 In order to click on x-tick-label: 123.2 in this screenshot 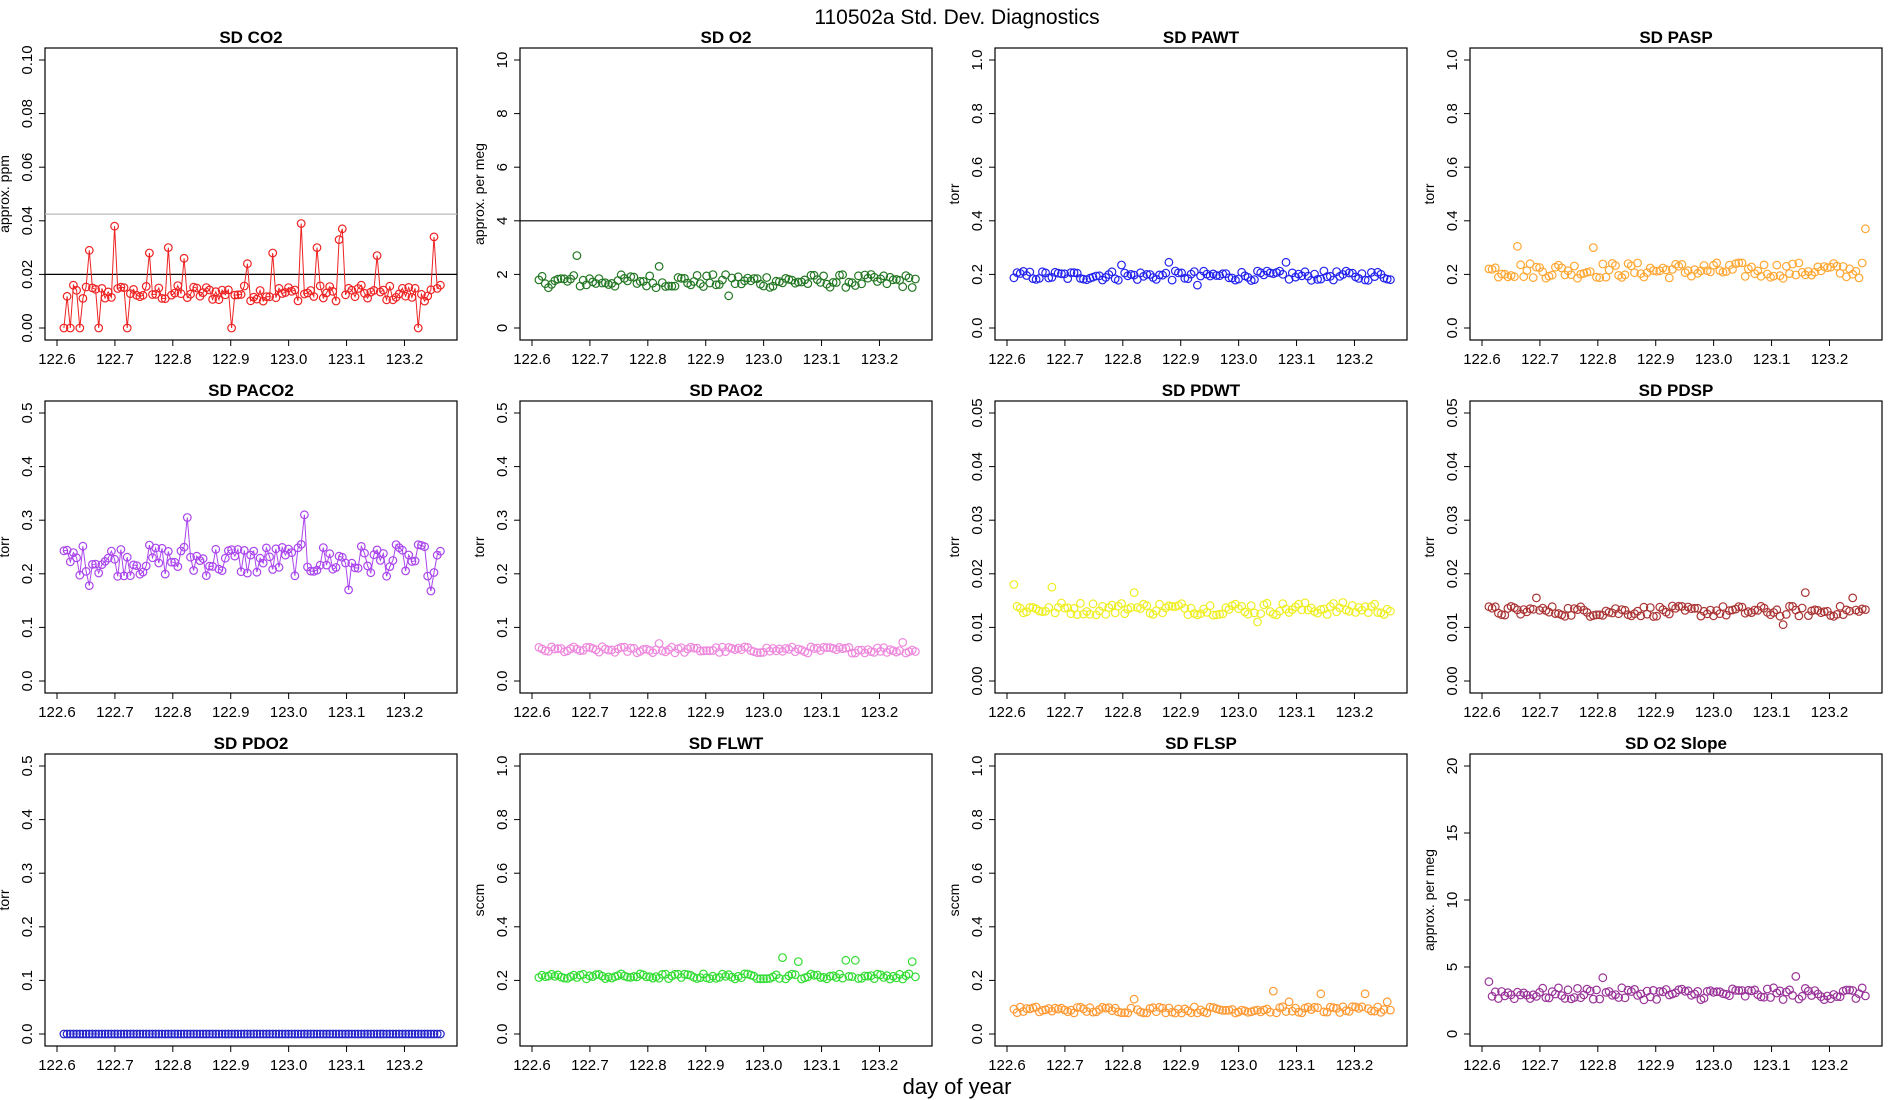, I will do `click(1355, 359)`.